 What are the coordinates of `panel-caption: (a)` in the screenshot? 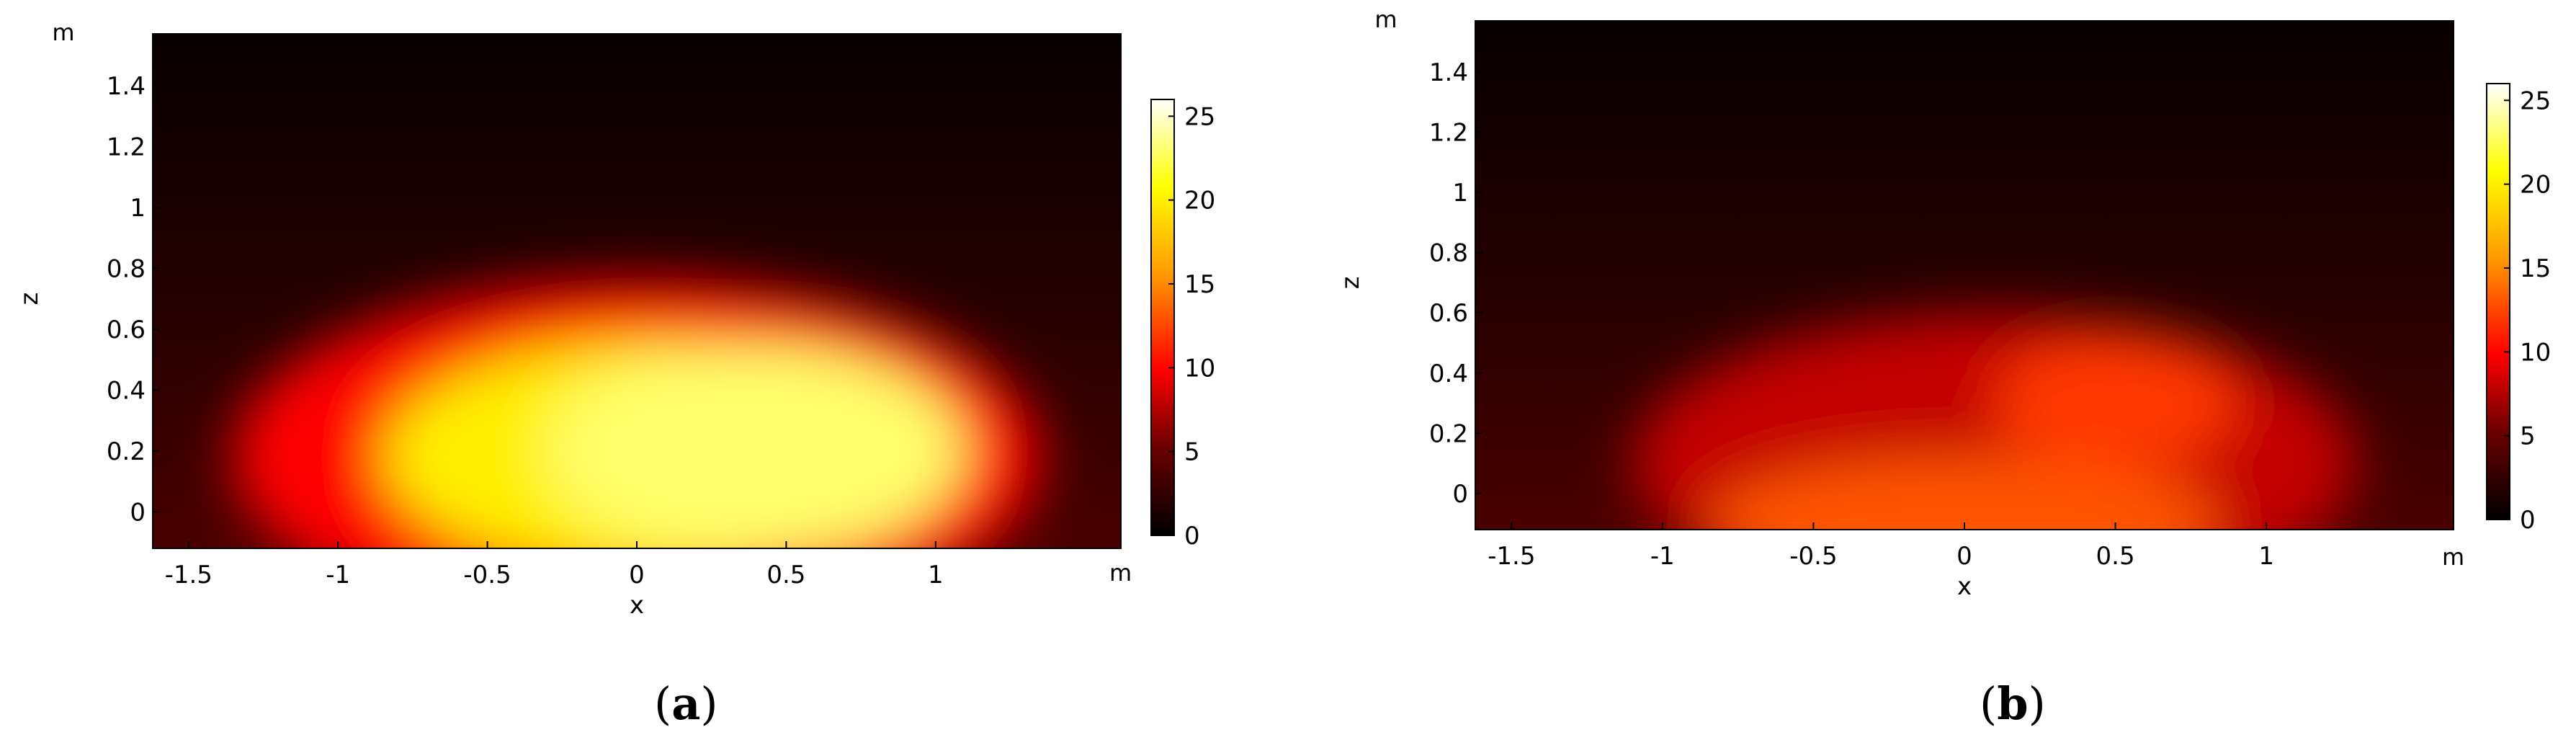 It's located at (686, 704).